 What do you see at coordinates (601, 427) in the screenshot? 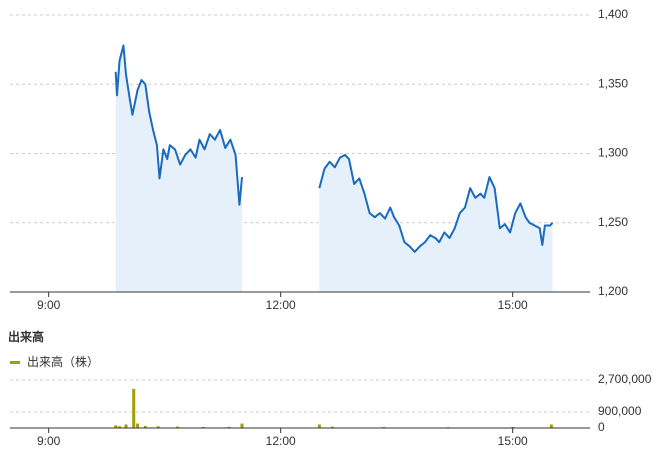
I see `y-tick-label: 0` at bounding box center [601, 427].